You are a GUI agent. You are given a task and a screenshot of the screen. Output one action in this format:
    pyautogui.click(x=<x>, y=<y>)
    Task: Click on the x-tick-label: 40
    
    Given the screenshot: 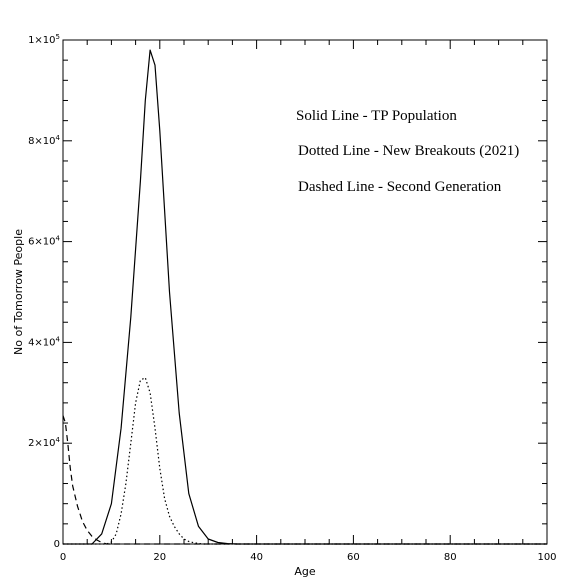 What is the action you would take?
    pyautogui.click(x=256, y=557)
    